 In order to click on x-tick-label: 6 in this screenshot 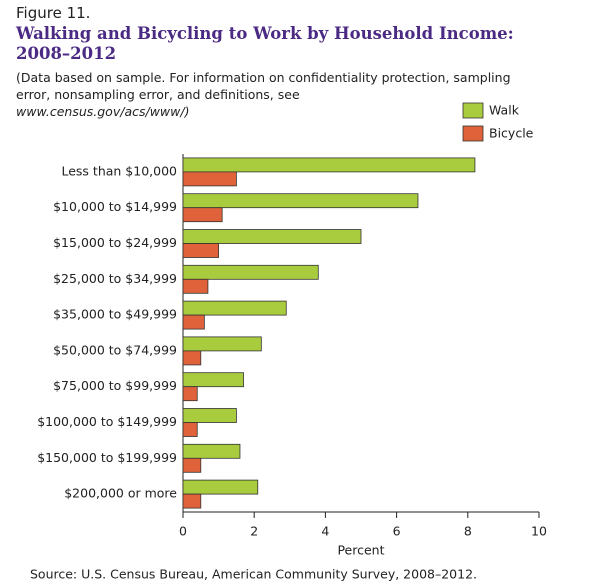, I will do `click(397, 531)`.